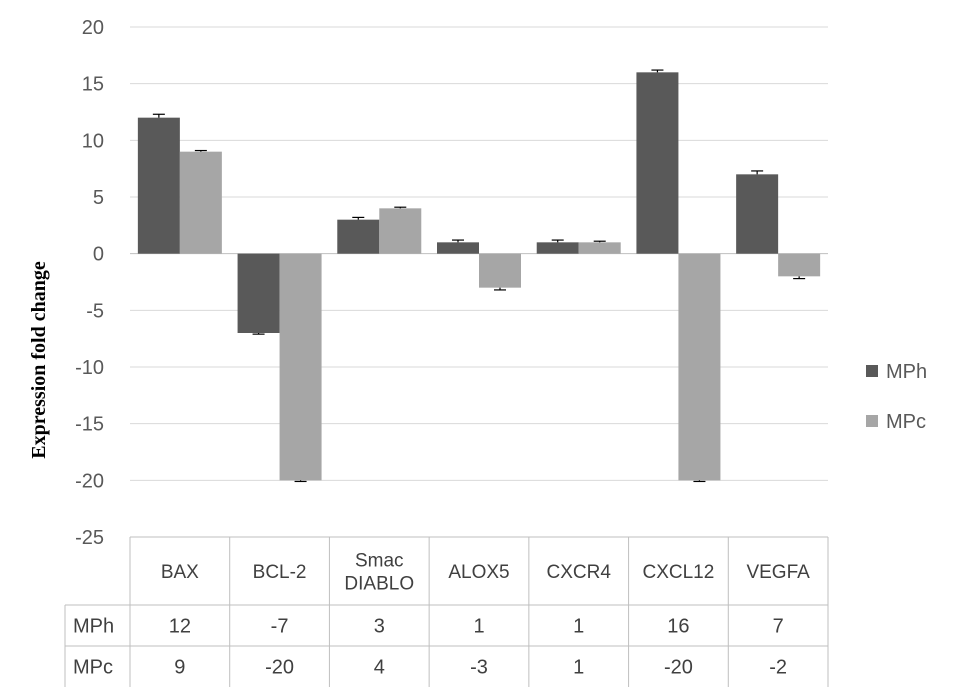 The height and width of the screenshot is (687, 958). I want to click on category-label: BAX, so click(180, 572).